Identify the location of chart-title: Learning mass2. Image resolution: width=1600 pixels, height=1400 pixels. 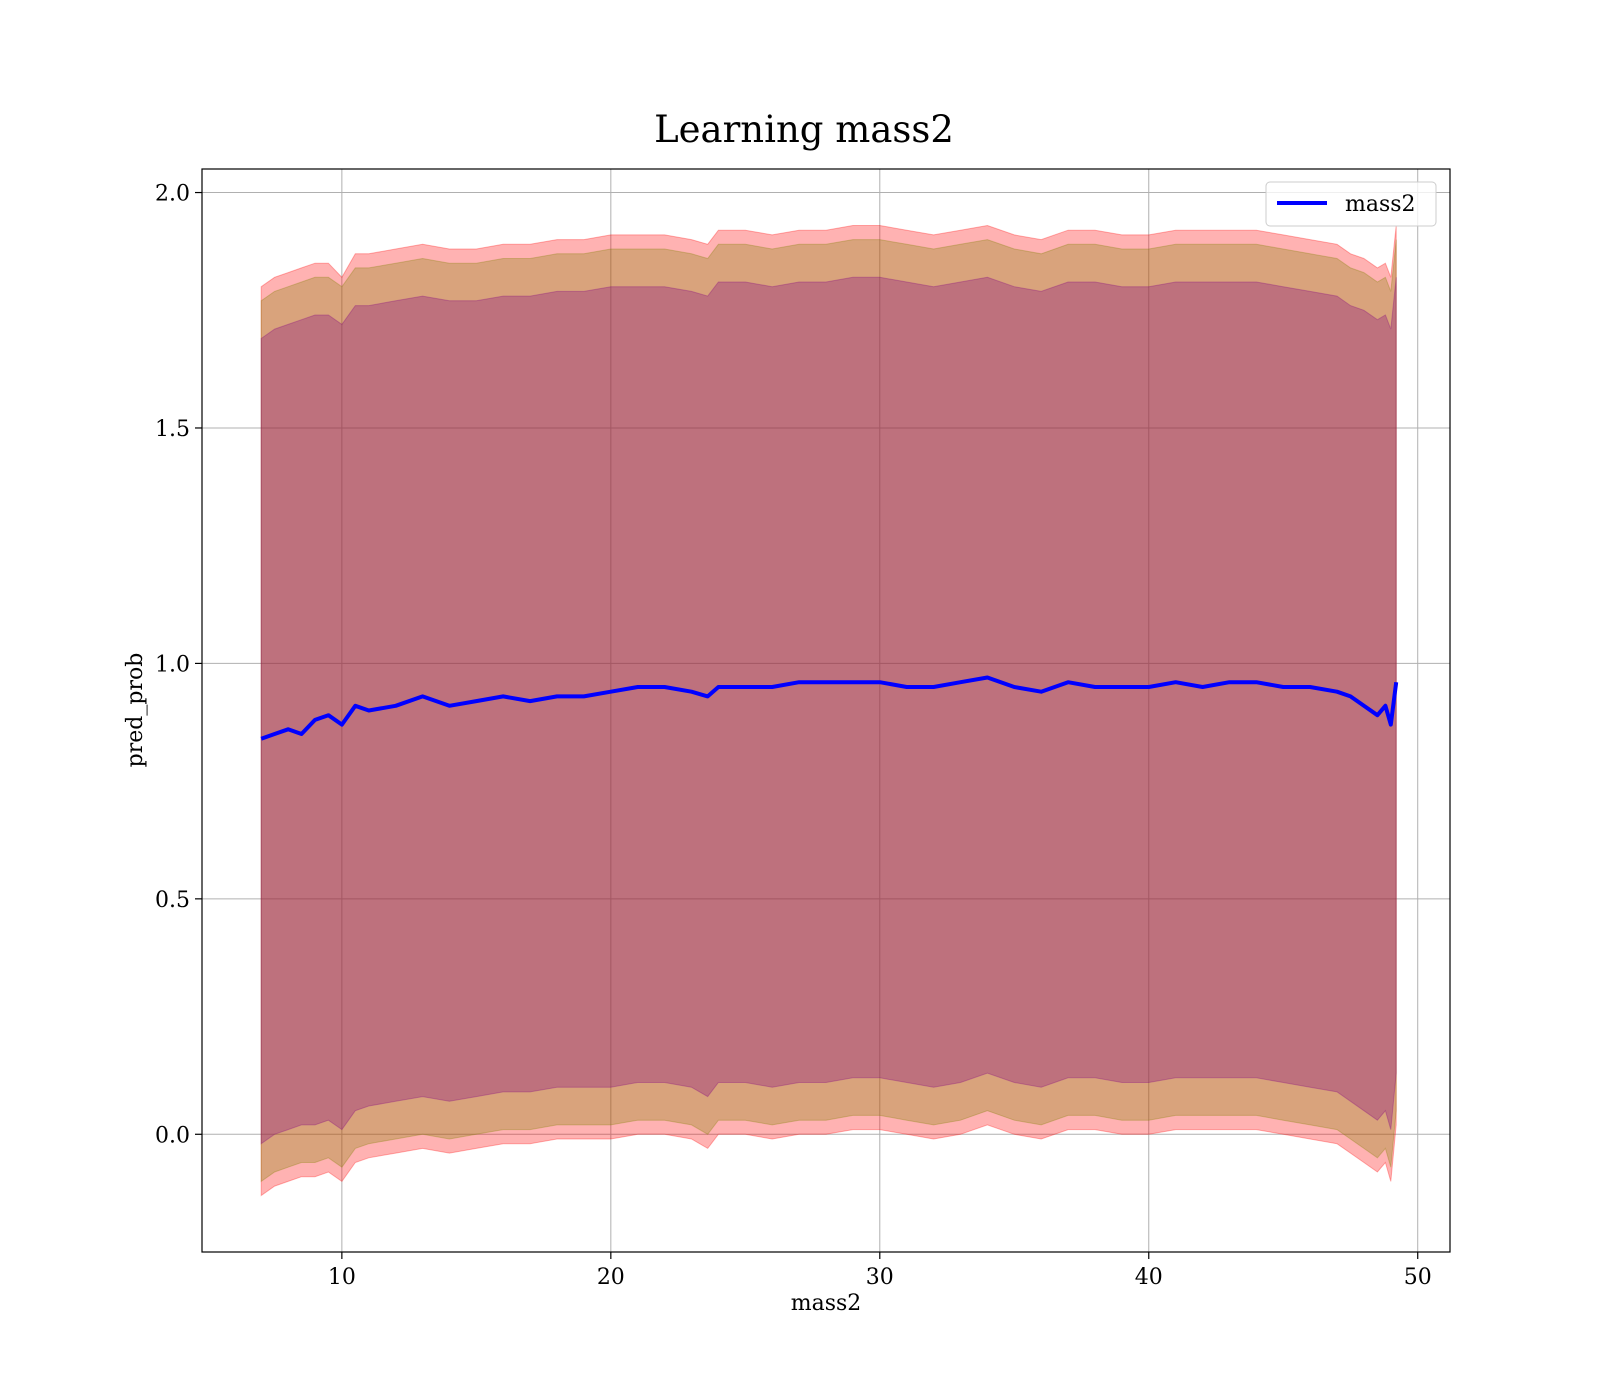
(804, 129).